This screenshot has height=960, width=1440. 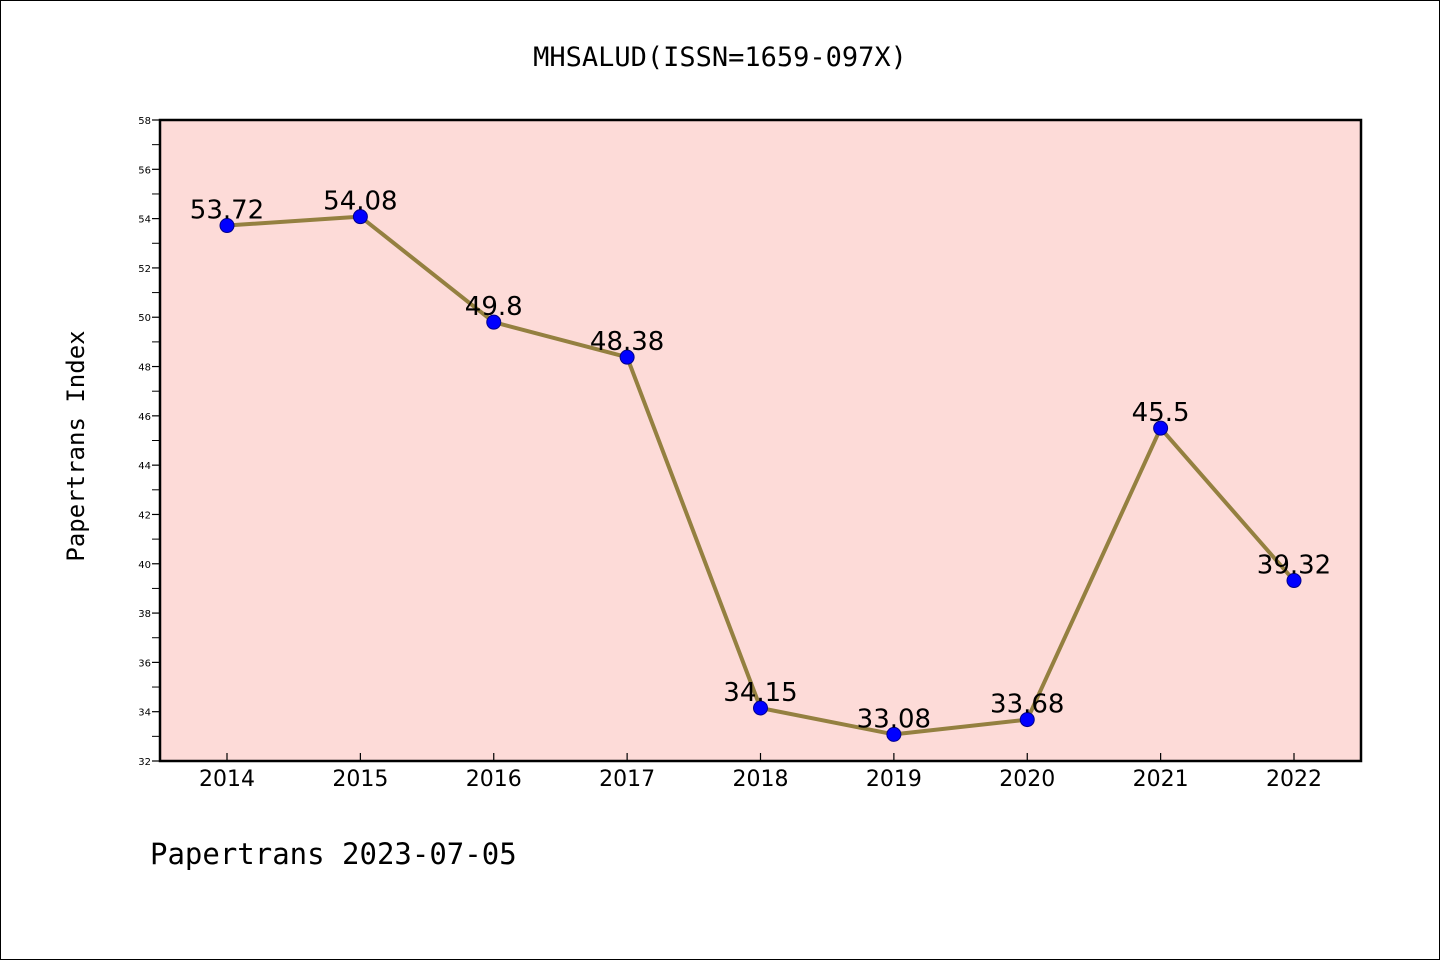 I want to click on footer-credit: Papertrans 2023-07-05, so click(x=333, y=854).